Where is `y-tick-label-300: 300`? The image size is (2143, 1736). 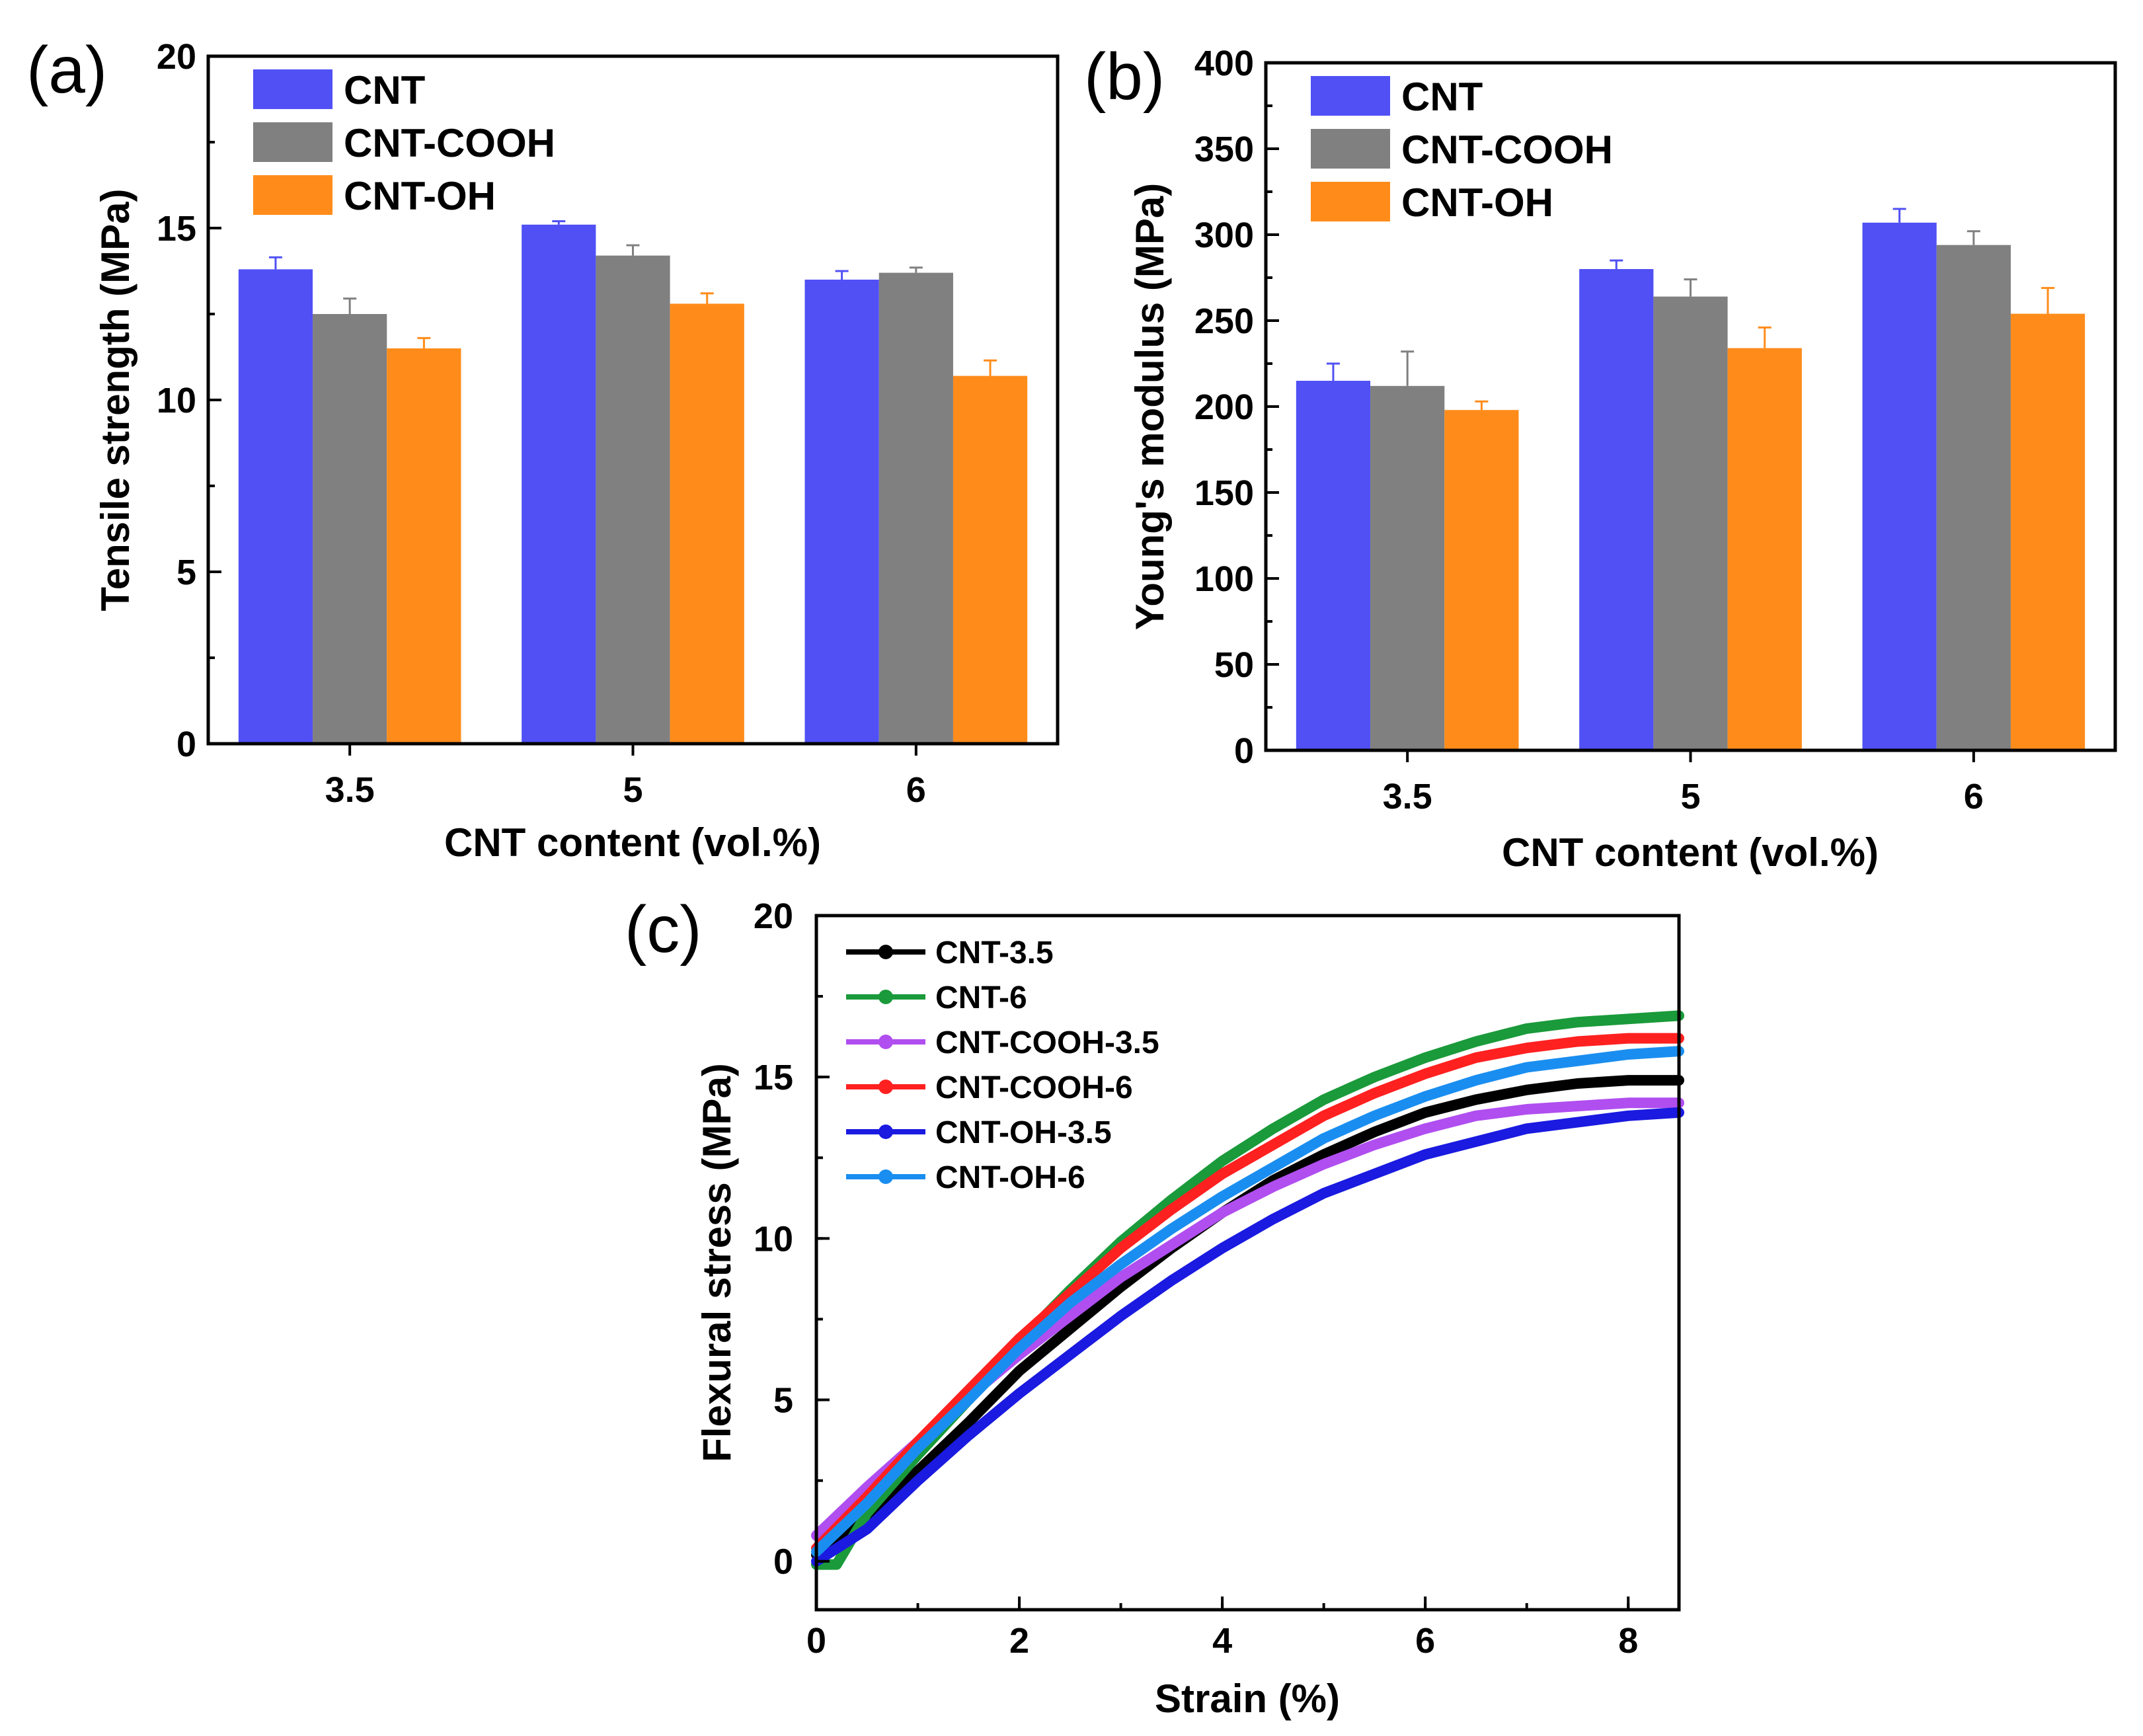 y-tick-label-300: 300 is located at coordinates (1224, 236).